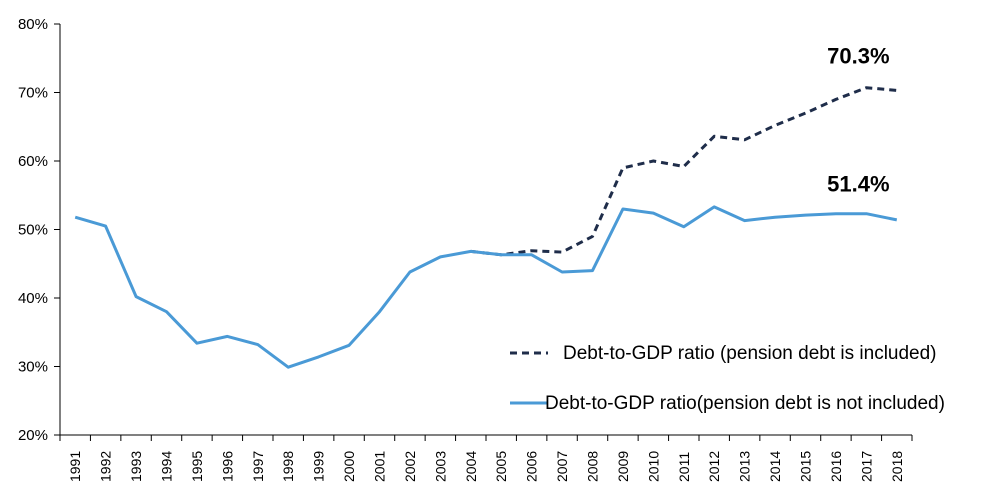 The height and width of the screenshot is (490, 1000). Describe the element at coordinates (33, 230) in the screenshot. I see `y-tick-label: 50%` at that location.